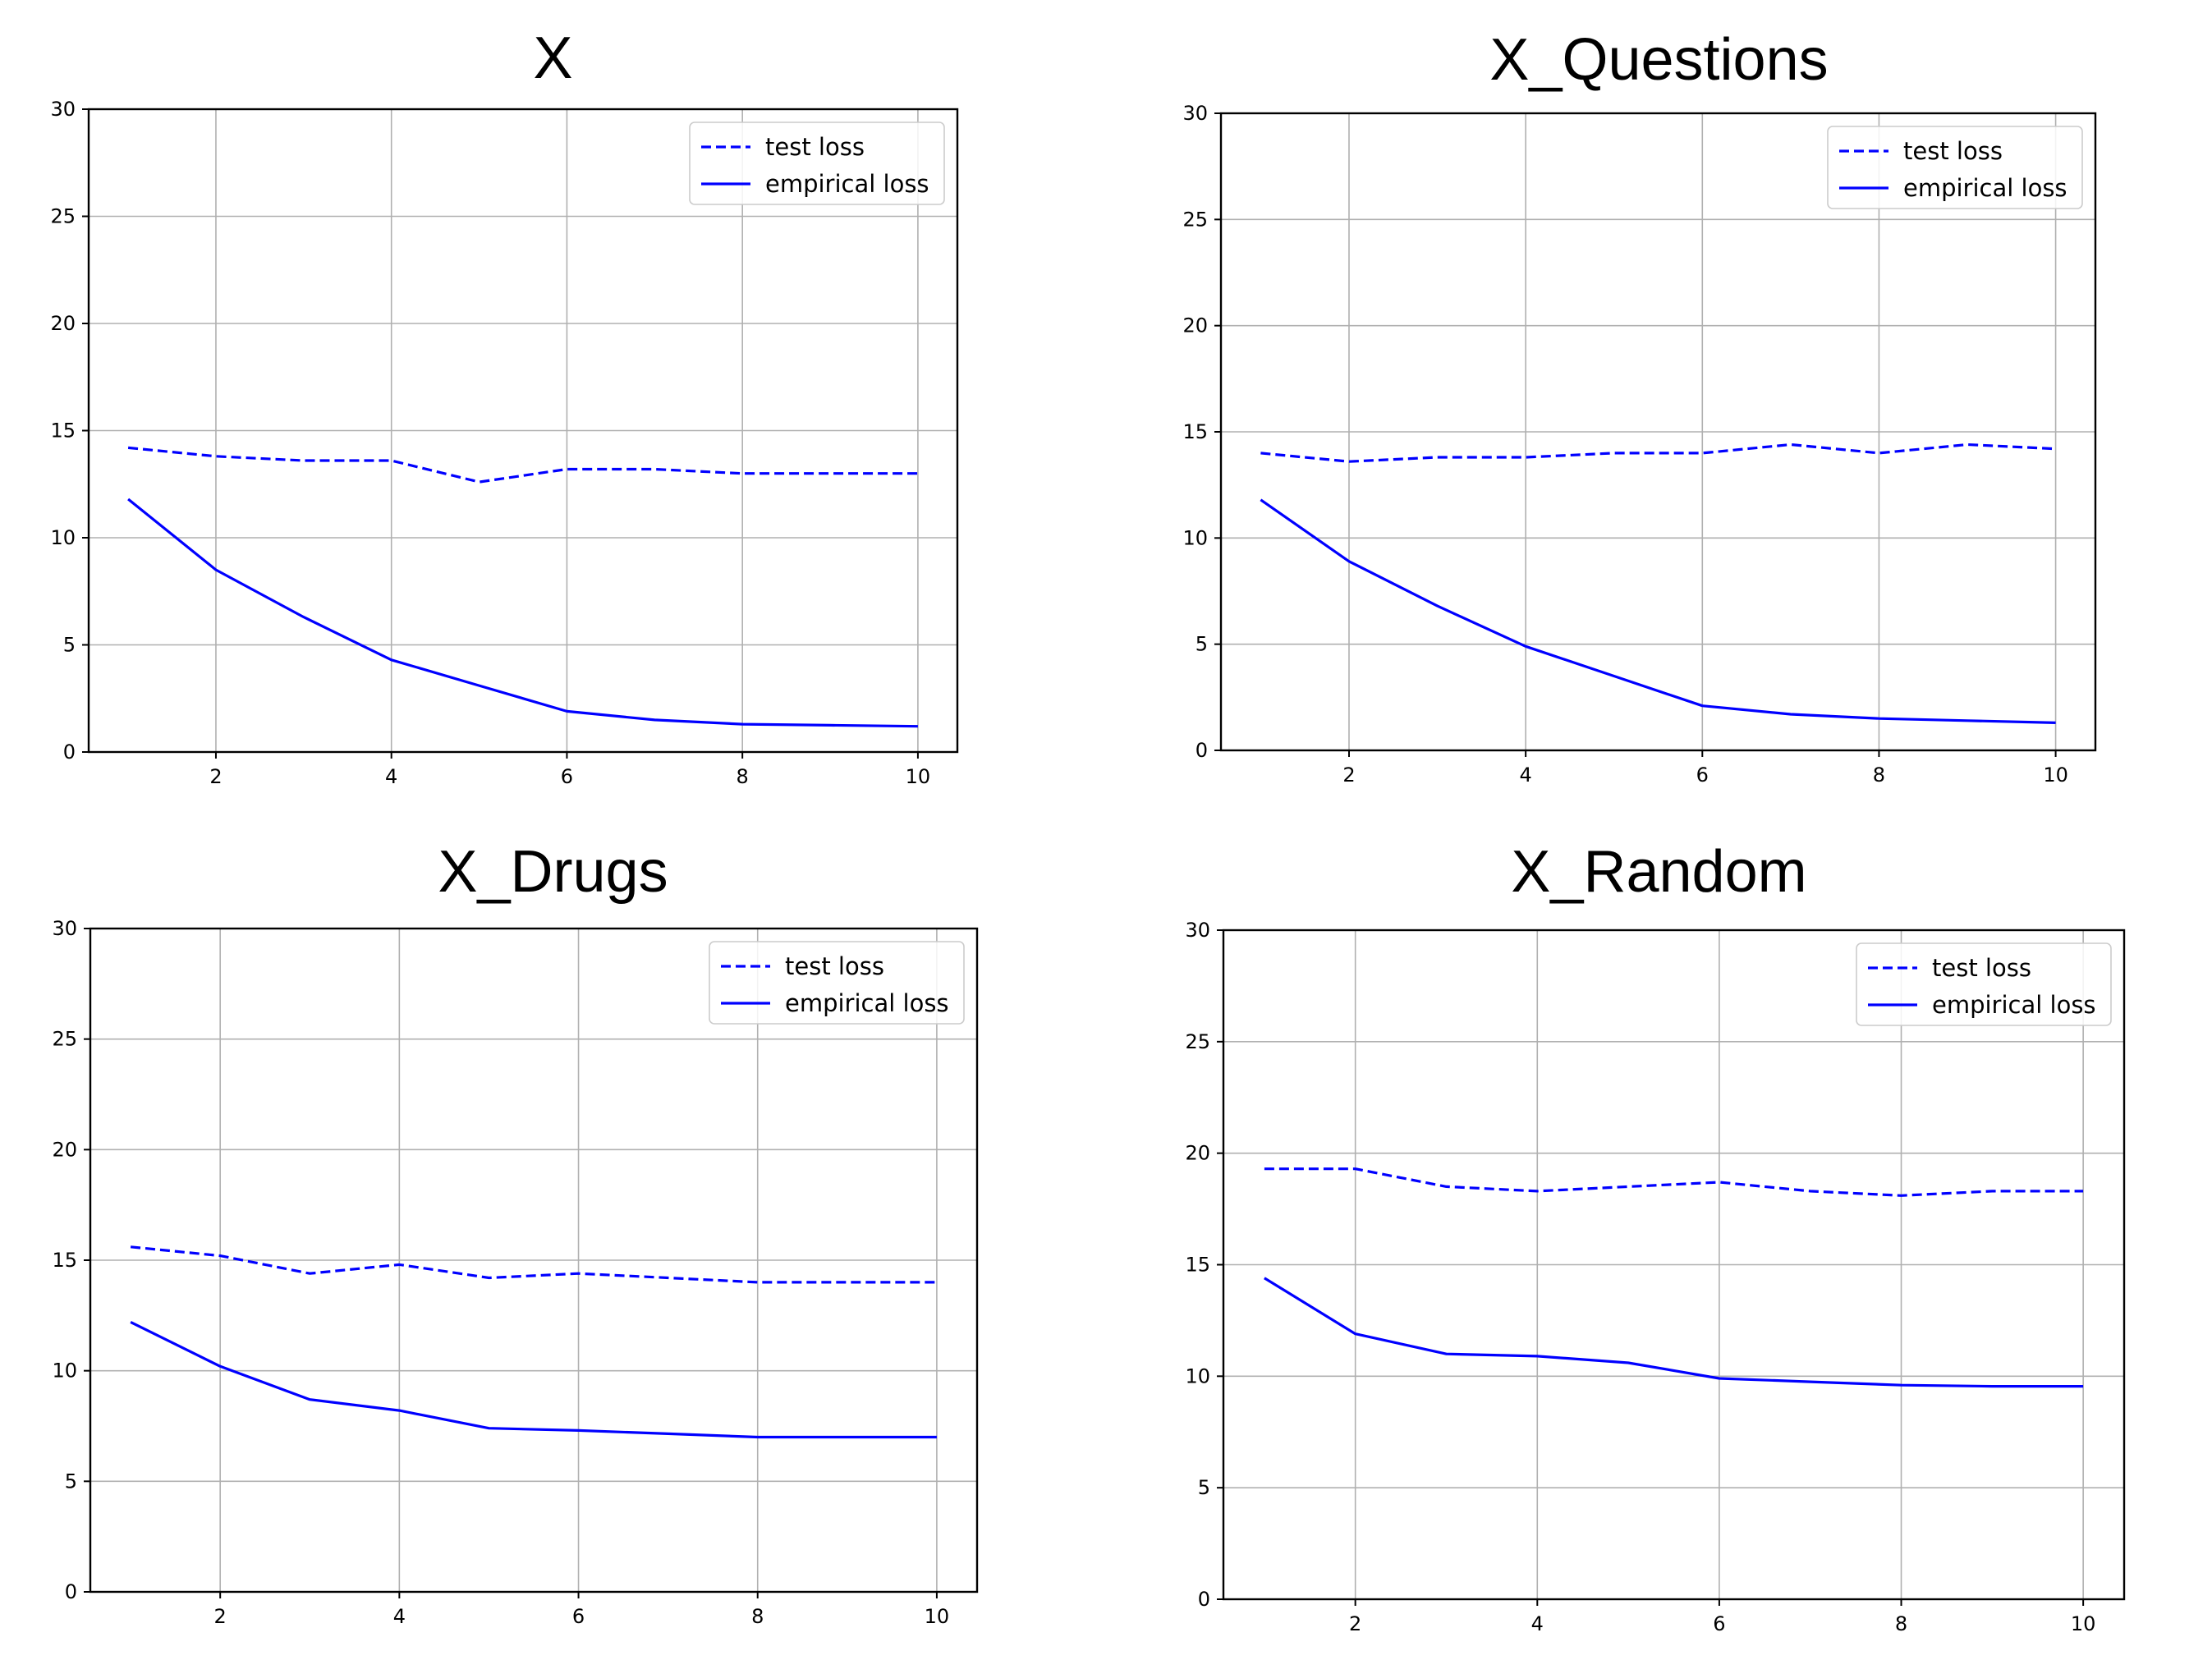  Describe the element at coordinates (553, 872) in the screenshot. I see `chart-title: X_Drugs` at that location.